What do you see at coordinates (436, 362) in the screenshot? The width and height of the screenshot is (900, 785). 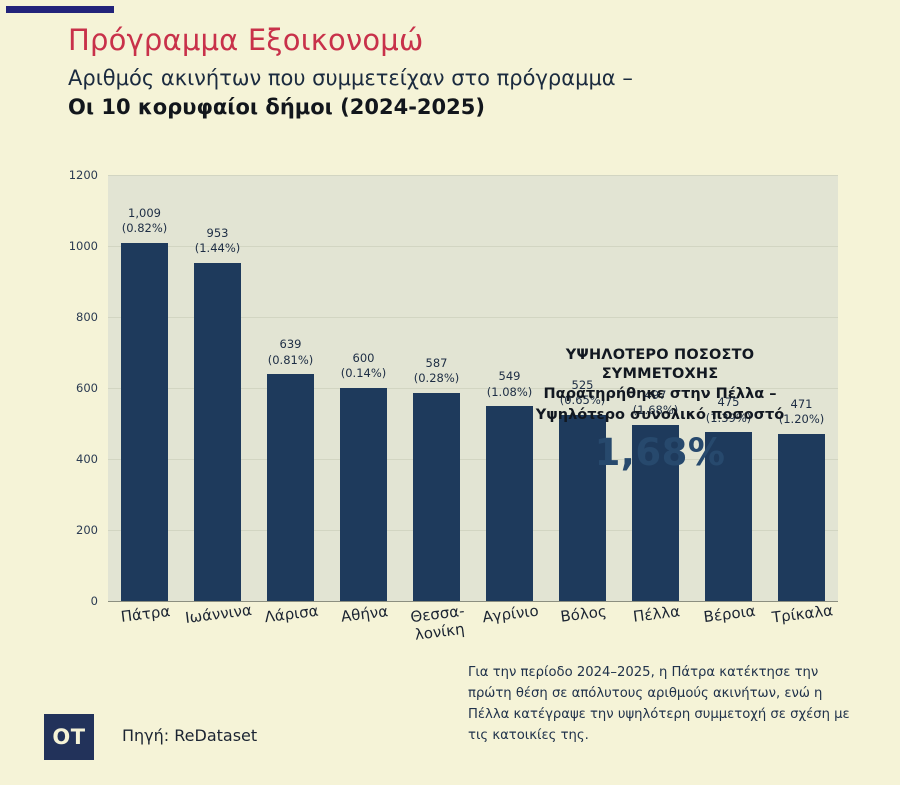 I see `bar-value: 587` at bounding box center [436, 362].